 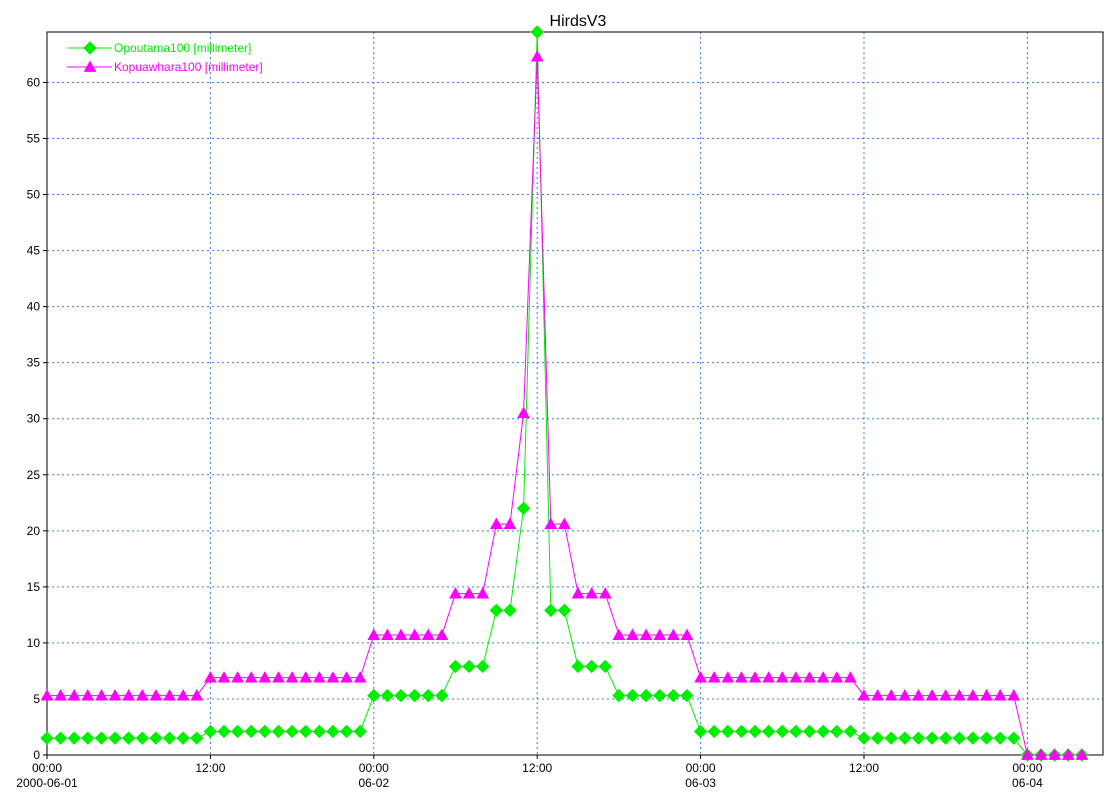 What do you see at coordinates (34, 587) in the screenshot?
I see `y-tick-label: 15` at bounding box center [34, 587].